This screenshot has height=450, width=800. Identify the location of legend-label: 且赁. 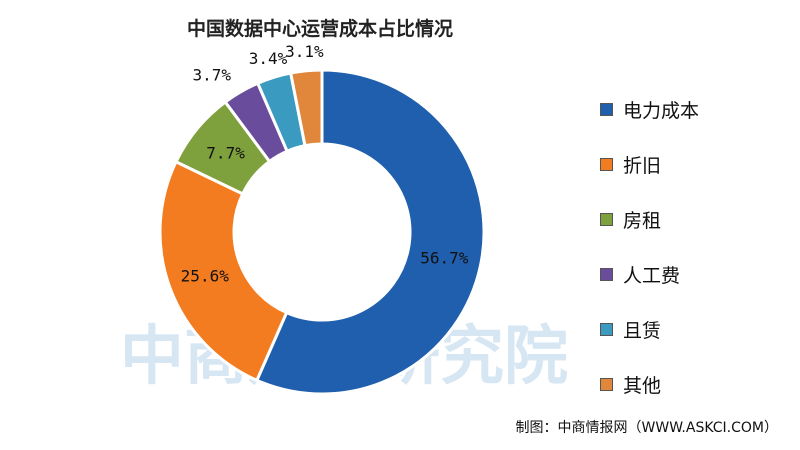
(642, 331).